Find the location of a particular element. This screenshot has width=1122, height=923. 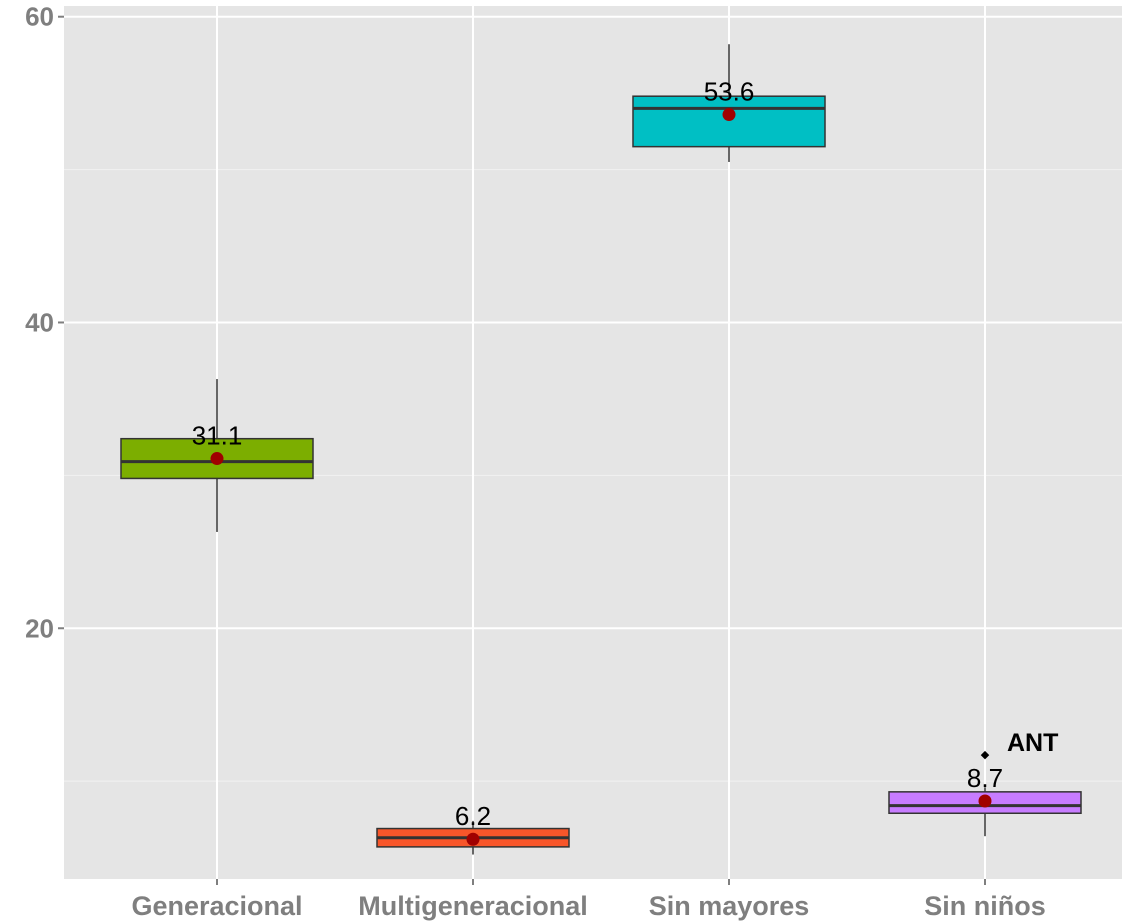

mean-label: 6.2 is located at coordinates (473, 816).